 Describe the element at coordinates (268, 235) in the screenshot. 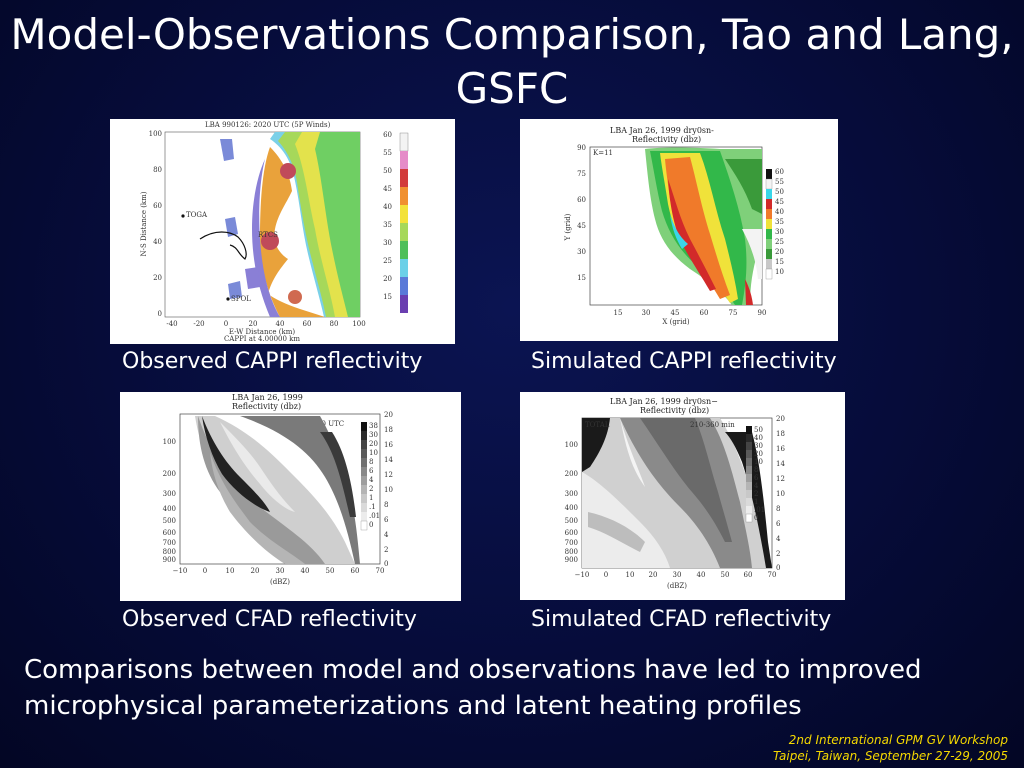

I see `site-rtcs-label: RTCS` at that location.